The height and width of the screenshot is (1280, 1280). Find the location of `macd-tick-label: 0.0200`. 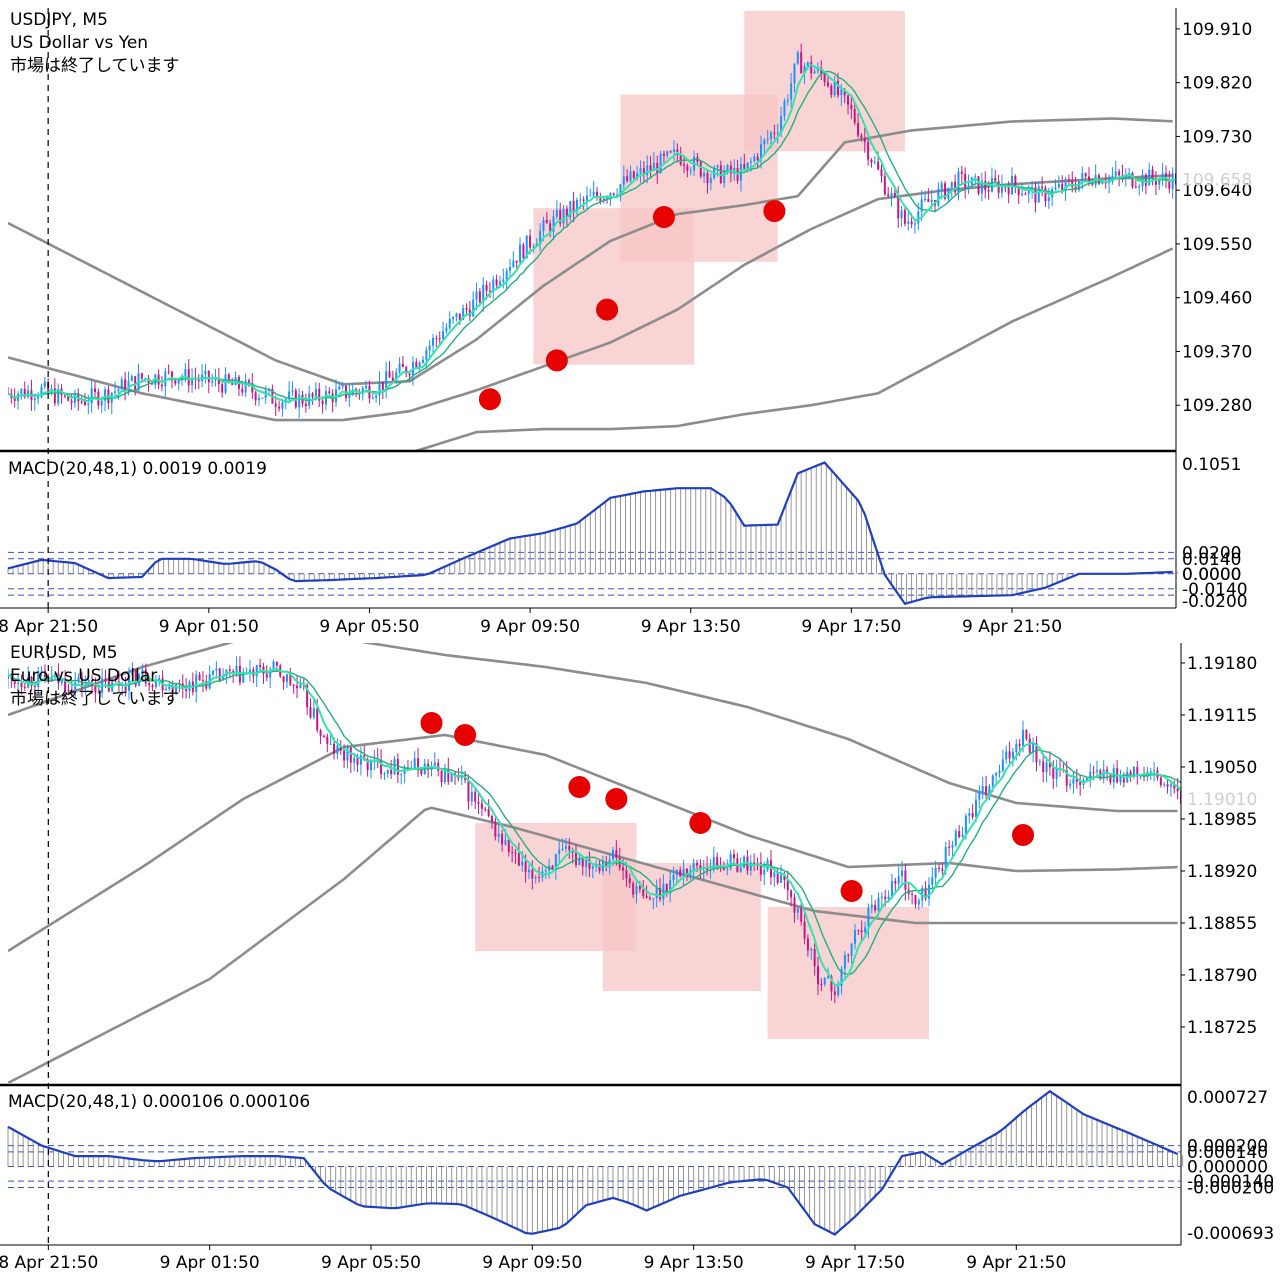

macd-tick-label: 0.0200 is located at coordinates (1211, 553).